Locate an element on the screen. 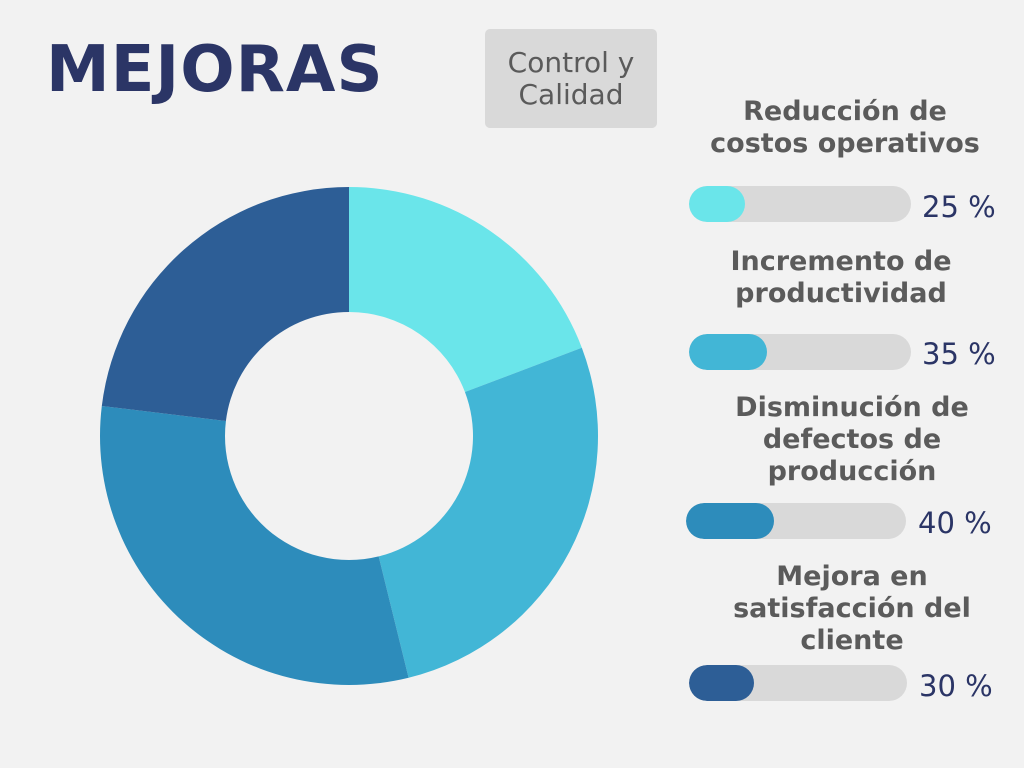 Image resolution: width=1024 pixels, height=768 pixels. progress-fill-defectos is located at coordinates (730, 521).